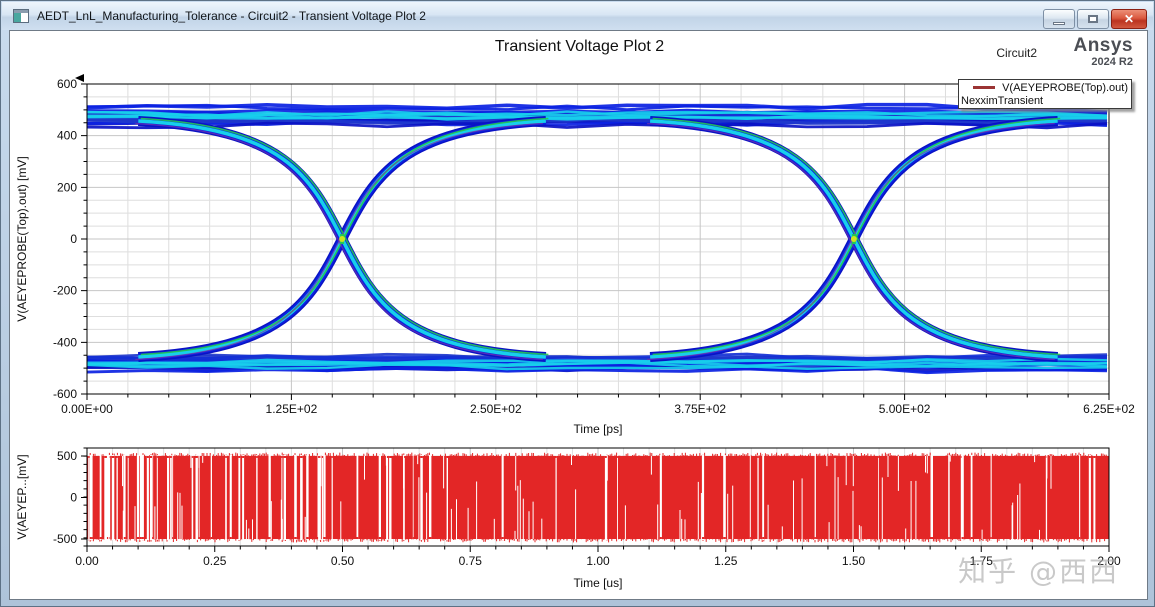  Describe the element at coordinates (598, 583) in the screenshot. I see `x-axis-title: Time [us]` at that location.